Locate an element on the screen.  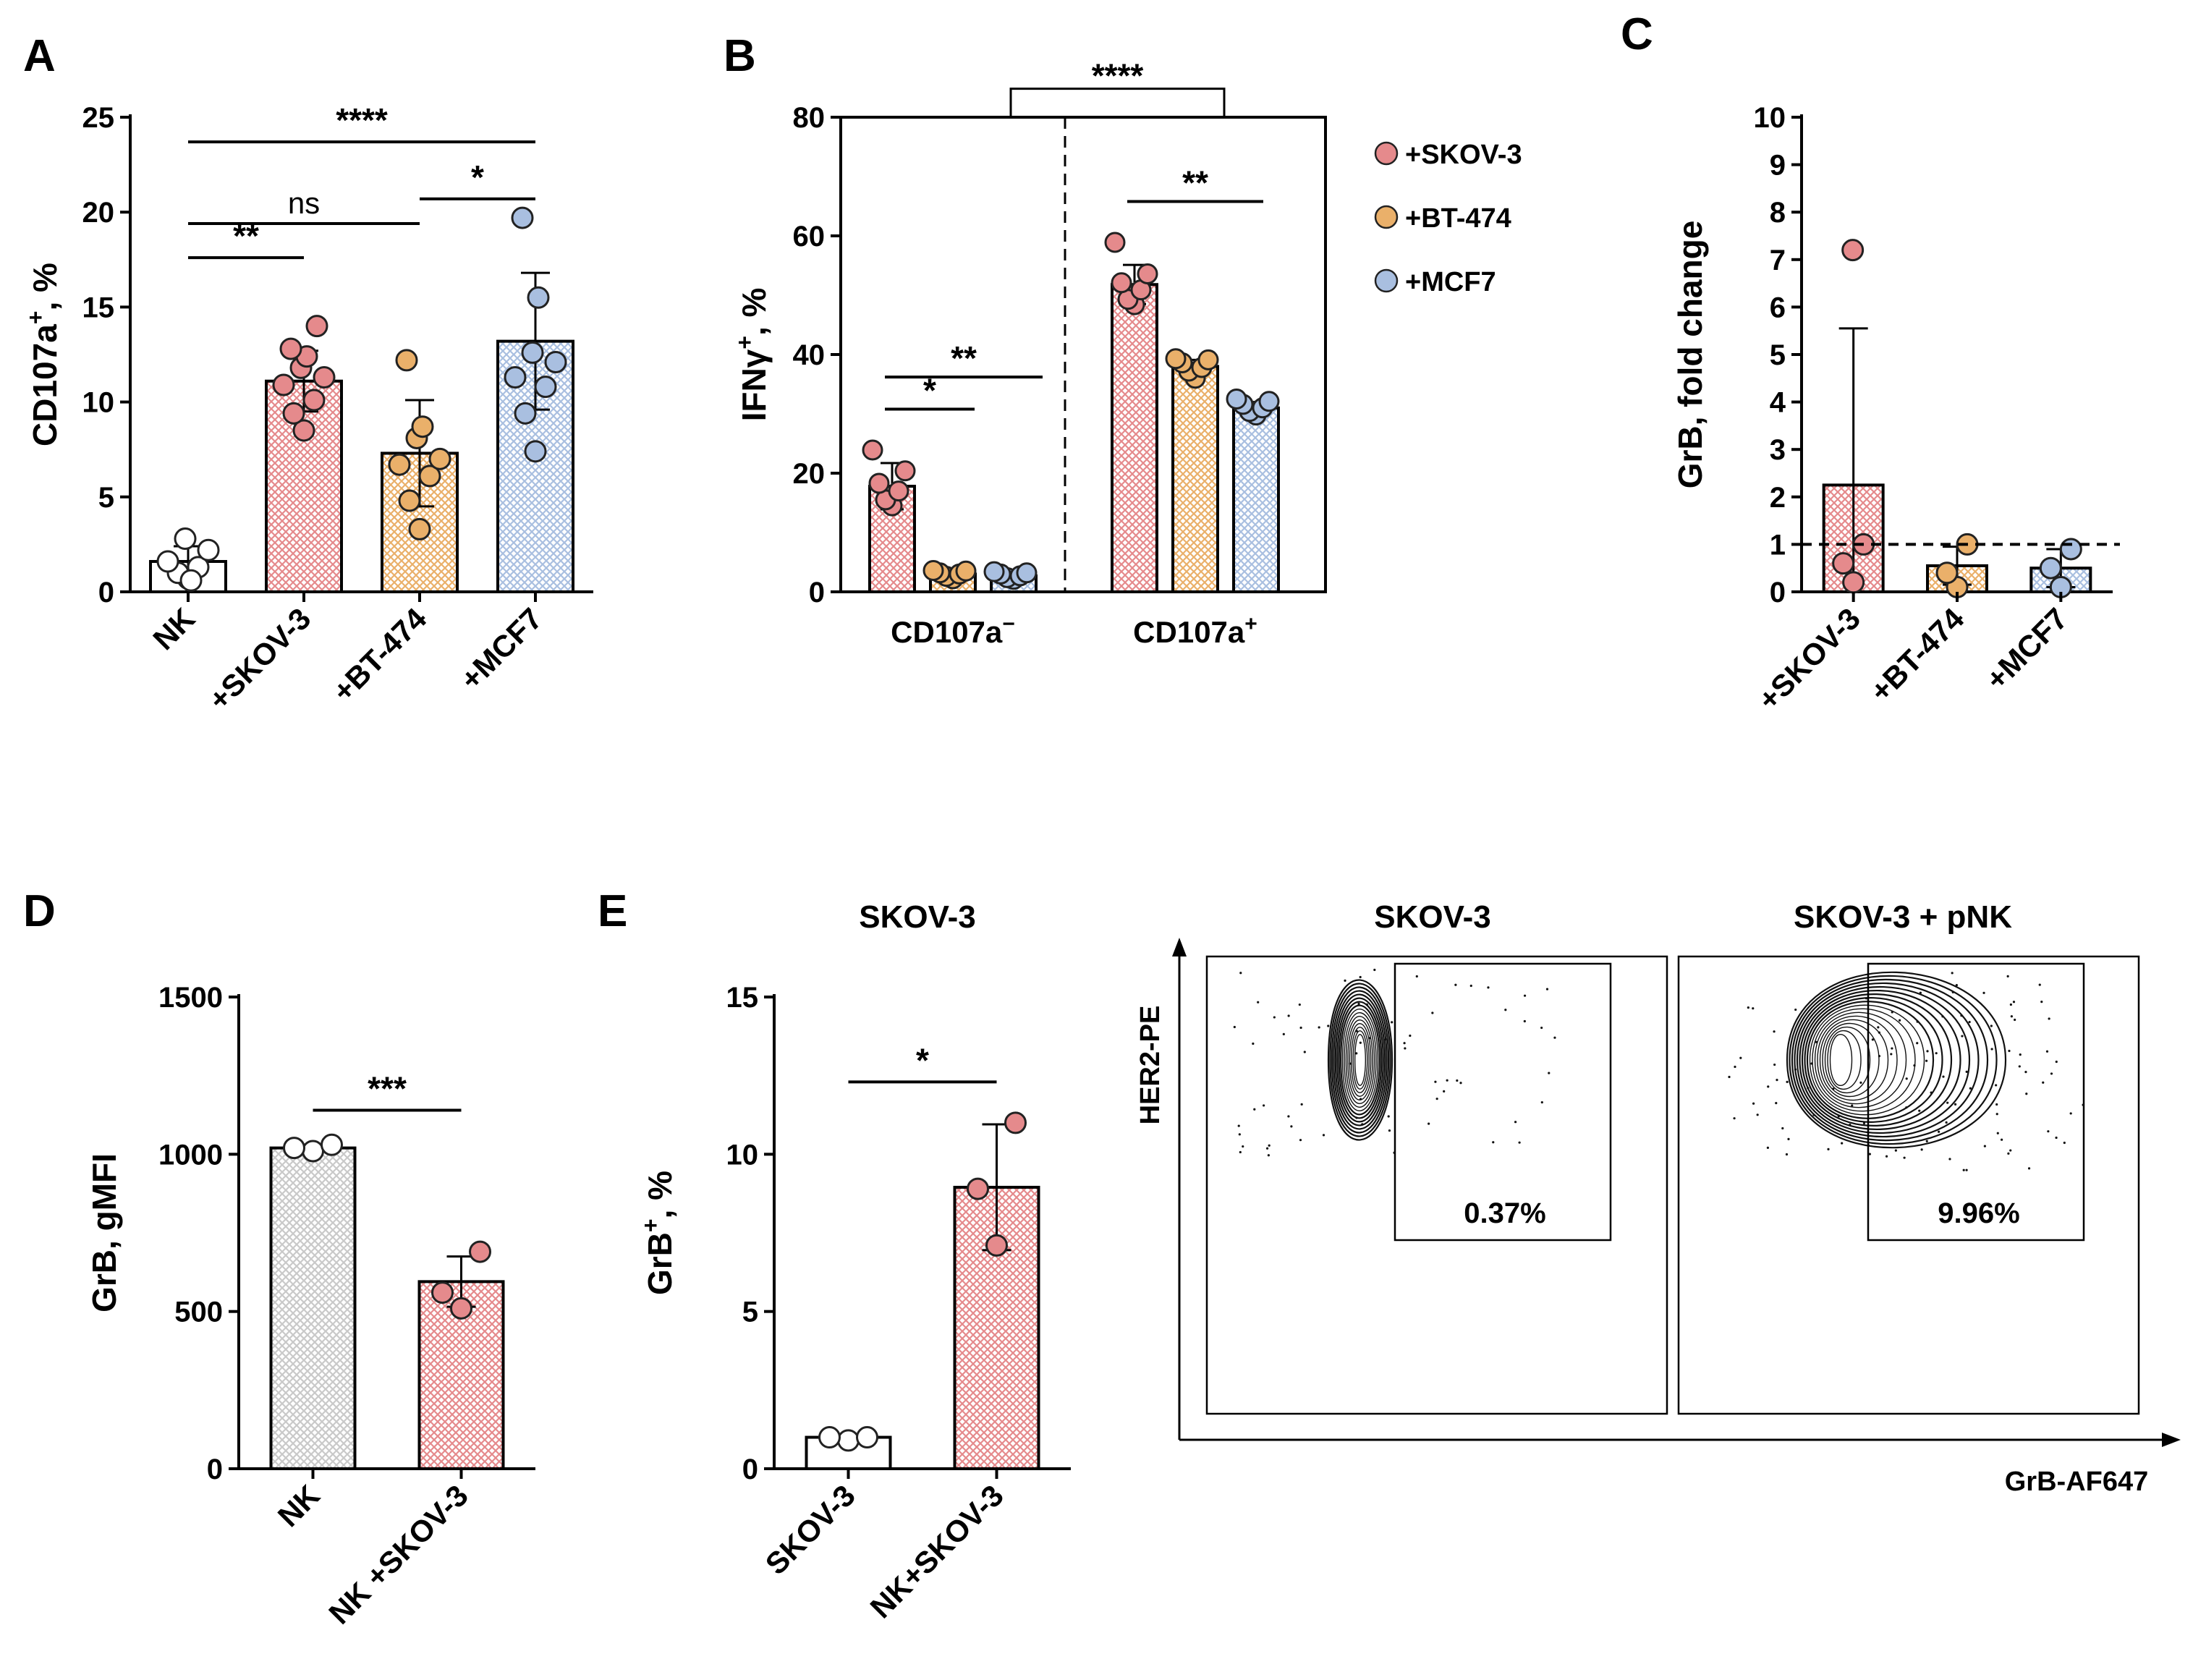
chart-d-y-axis-label: GrB, gMFI is located at coordinates (104, 1232).